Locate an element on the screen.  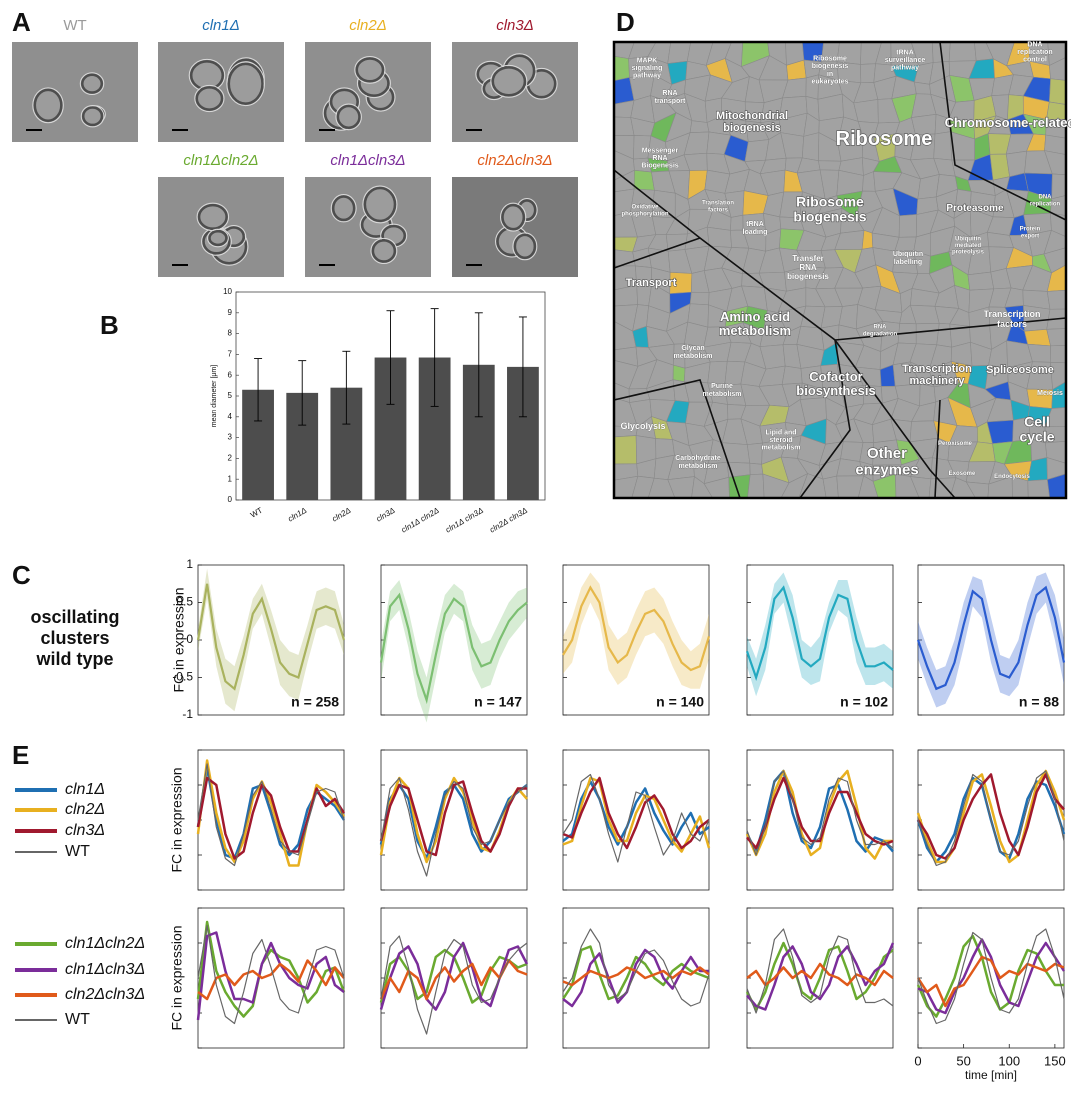
legend-label: cln3Δ is located at coordinates (85, 830).